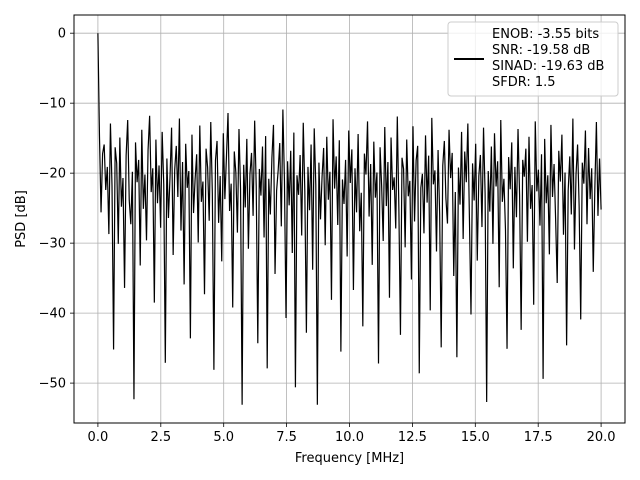 This screenshot has width=640, height=480. What do you see at coordinates (52, 384) in the screenshot?
I see `y-tick-label: −50` at bounding box center [52, 384].